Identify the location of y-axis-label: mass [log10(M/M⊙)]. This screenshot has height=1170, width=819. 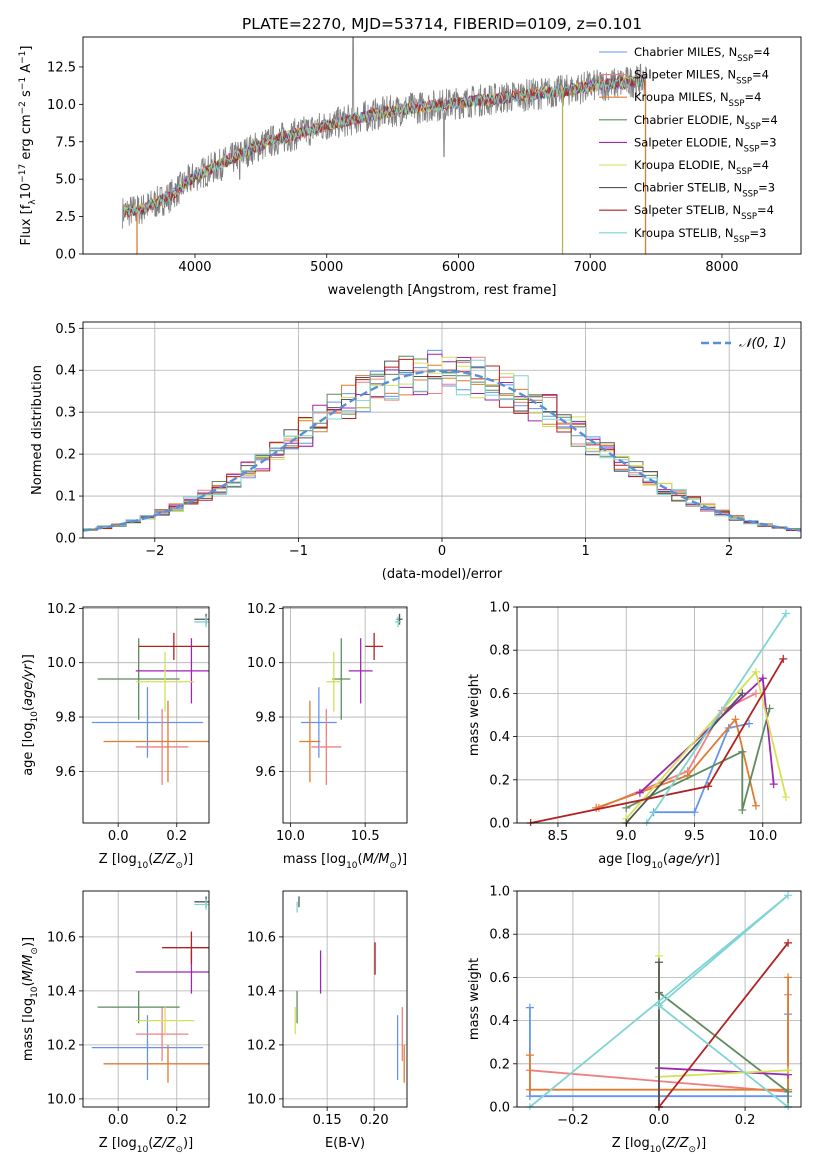
(30, 999).